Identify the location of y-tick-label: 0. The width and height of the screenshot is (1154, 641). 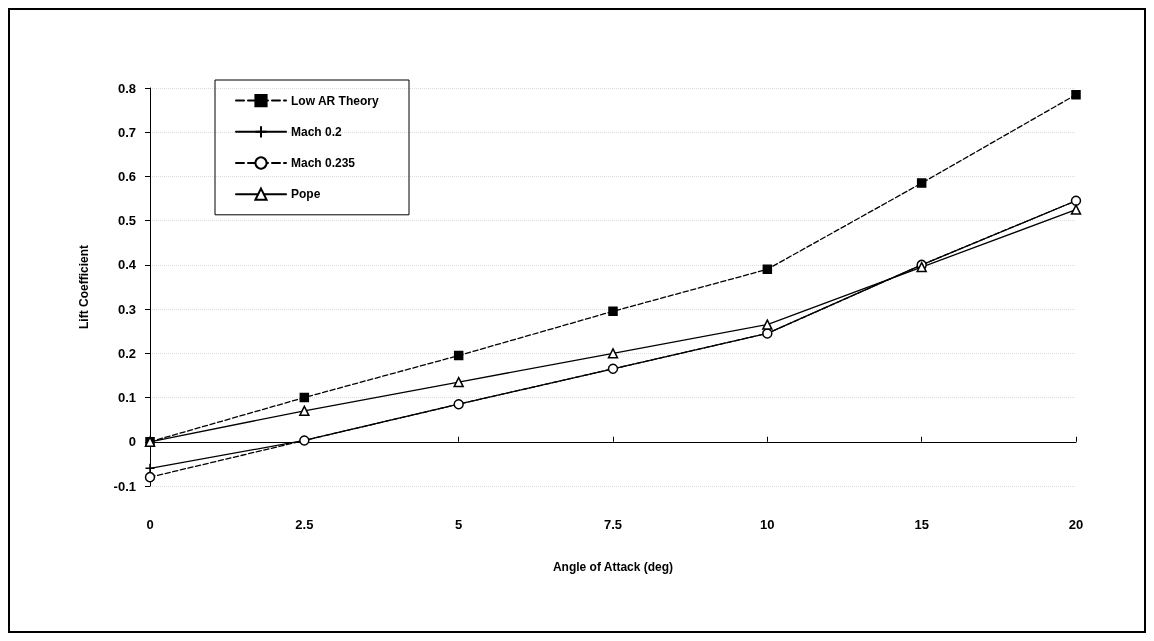
(132, 442).